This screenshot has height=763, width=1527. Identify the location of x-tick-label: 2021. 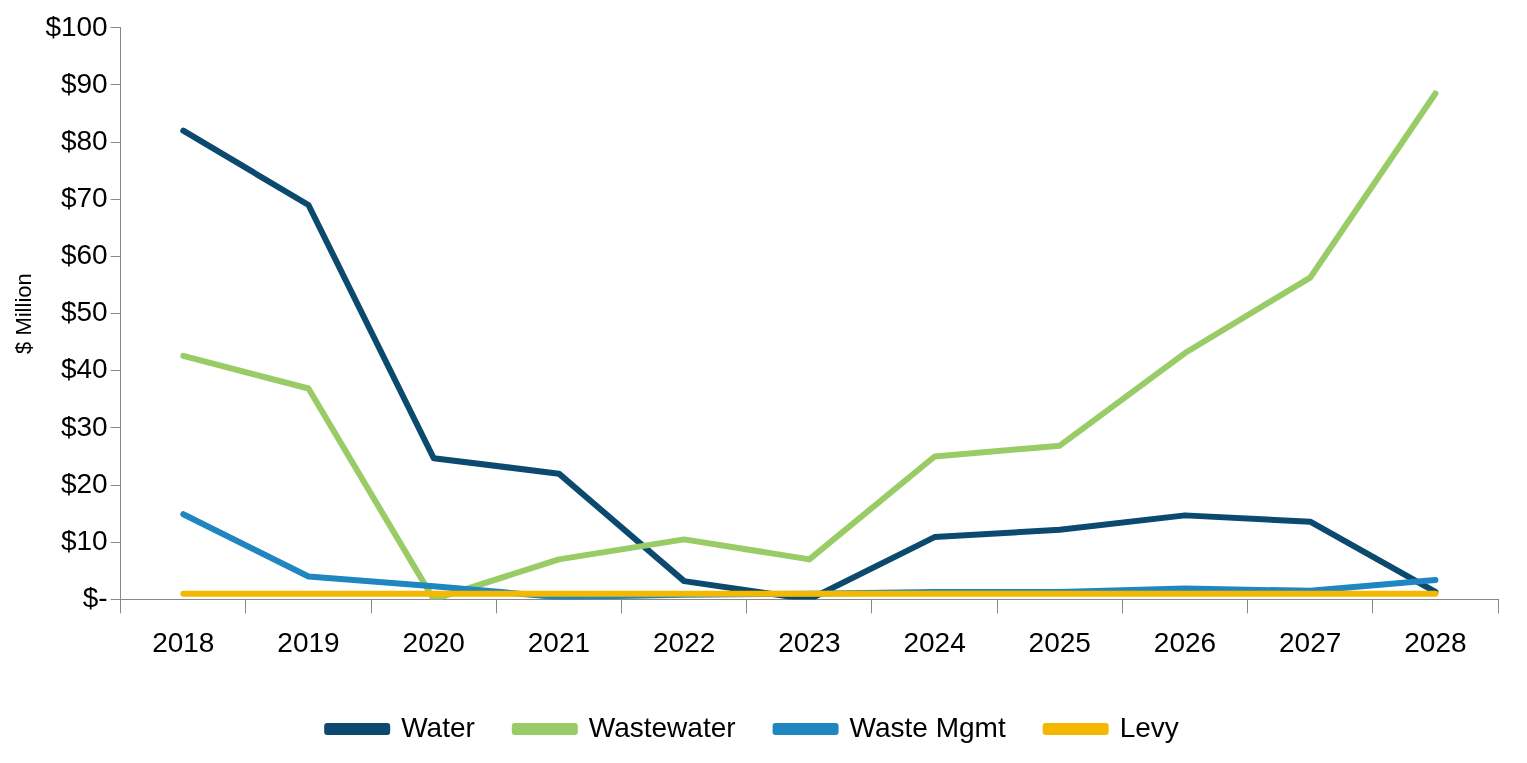
(559, 642).